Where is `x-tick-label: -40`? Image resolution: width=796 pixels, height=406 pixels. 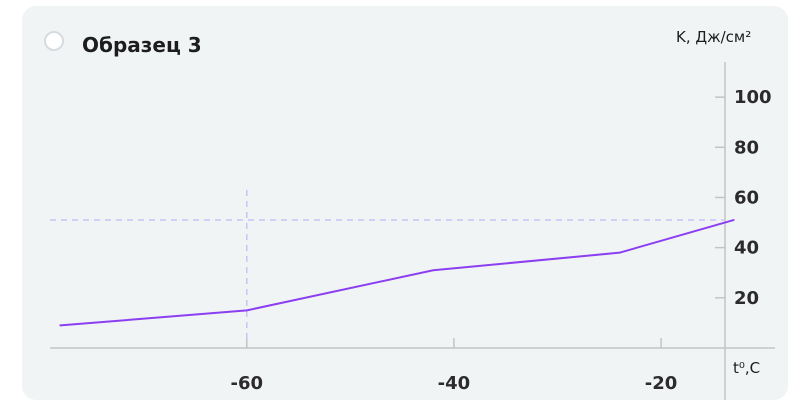
x-tick-label: -40 is located at coordinates (454, 383).